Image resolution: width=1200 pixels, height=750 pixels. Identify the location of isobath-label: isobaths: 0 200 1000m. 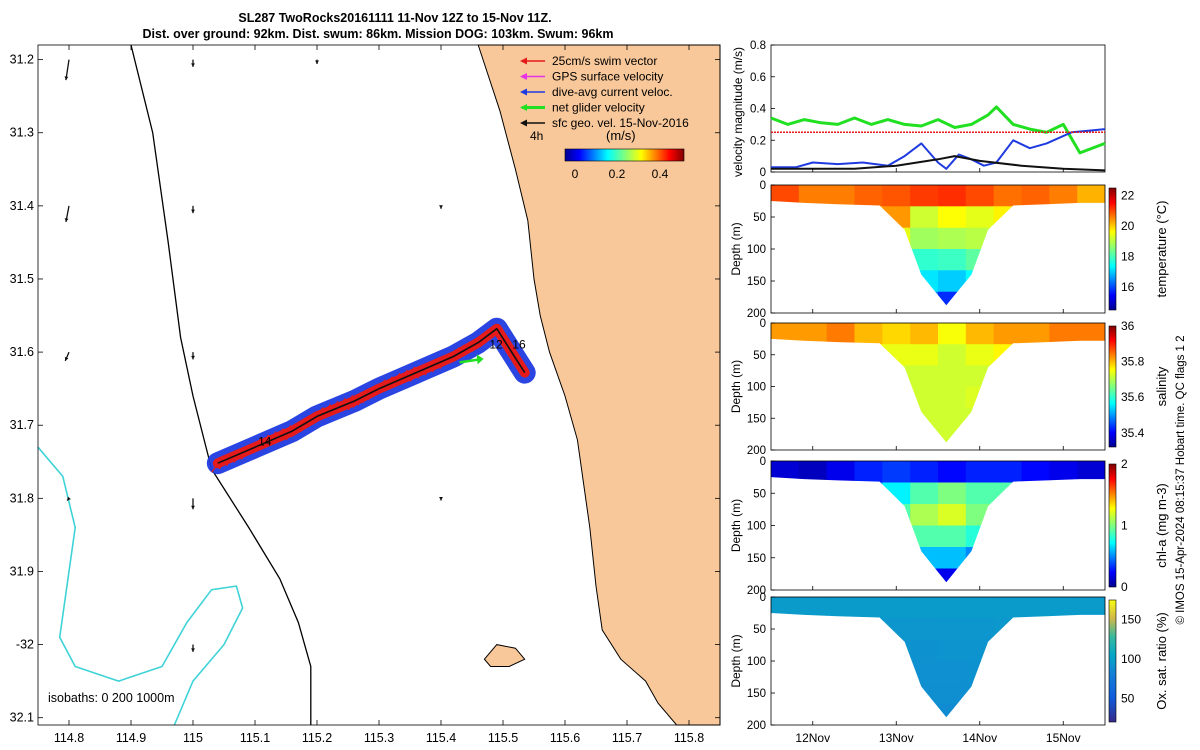
(111, 698).